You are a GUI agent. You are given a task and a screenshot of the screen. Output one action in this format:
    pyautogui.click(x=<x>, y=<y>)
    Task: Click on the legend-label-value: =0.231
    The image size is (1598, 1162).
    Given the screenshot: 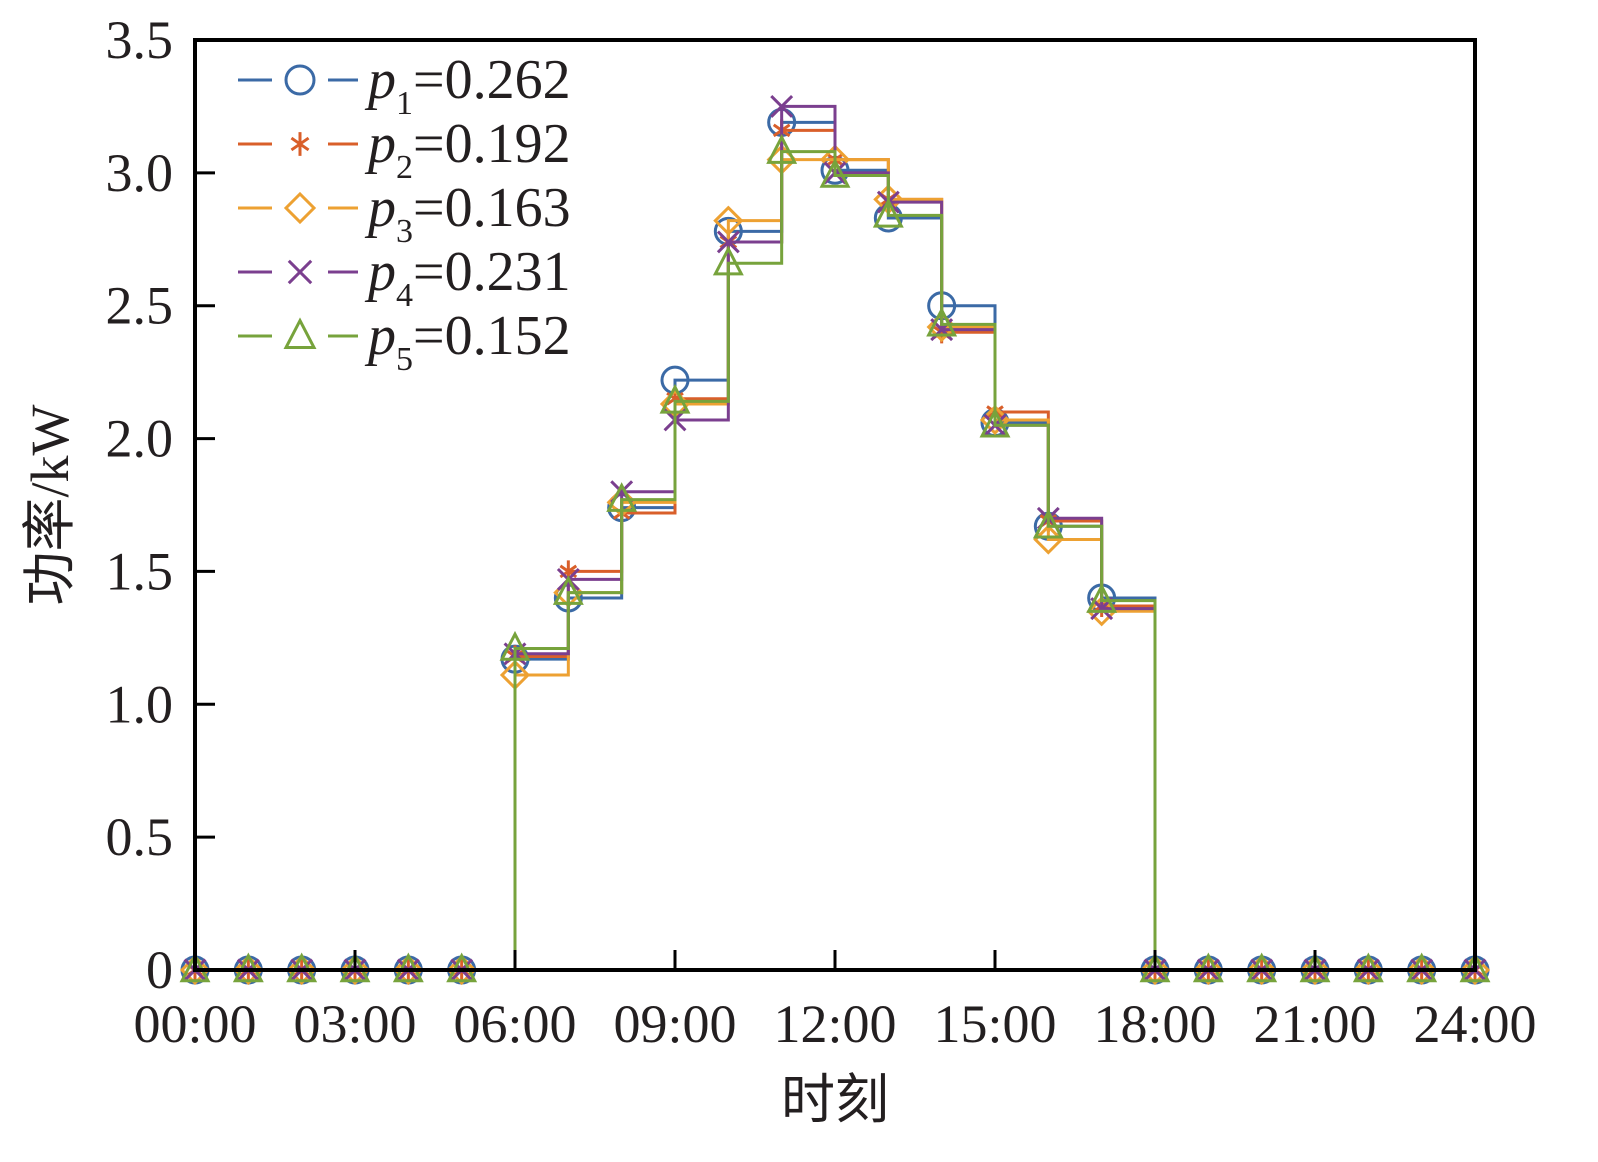 What is the action you would take?
    pyautogui.click(x=492, y=272)
    